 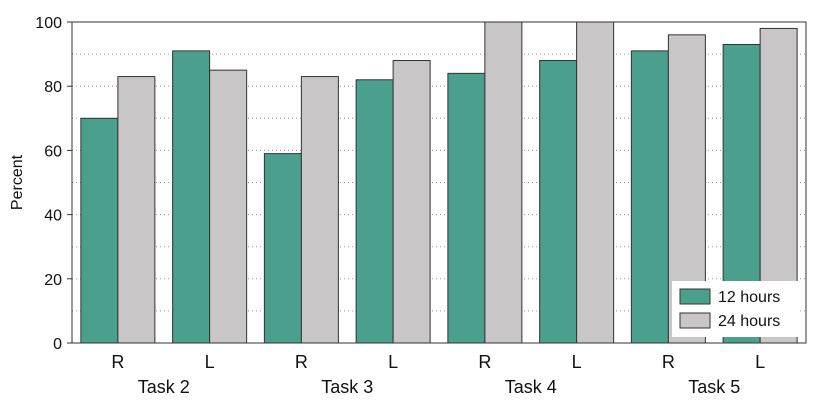 What do you see at coordinates (53, 184) in the screenshot?
I see `y-axis-ticks: 0 20 40 60 80 100` at bounding box center [53, 184].